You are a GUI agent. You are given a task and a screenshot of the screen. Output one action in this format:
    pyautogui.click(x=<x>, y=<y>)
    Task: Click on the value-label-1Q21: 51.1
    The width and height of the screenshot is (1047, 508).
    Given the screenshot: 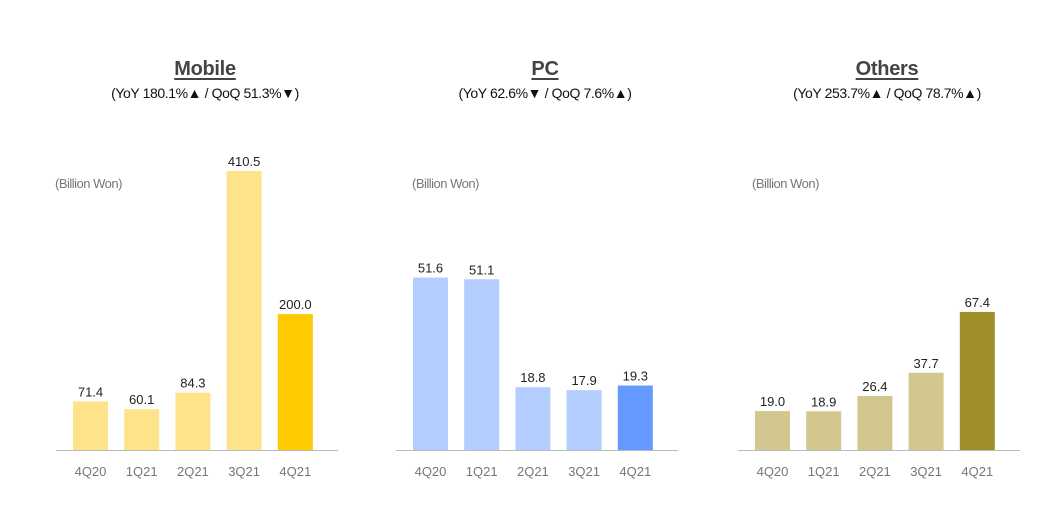 What is the action you would take?
    pyautogui.click(x=481, y=269)
    